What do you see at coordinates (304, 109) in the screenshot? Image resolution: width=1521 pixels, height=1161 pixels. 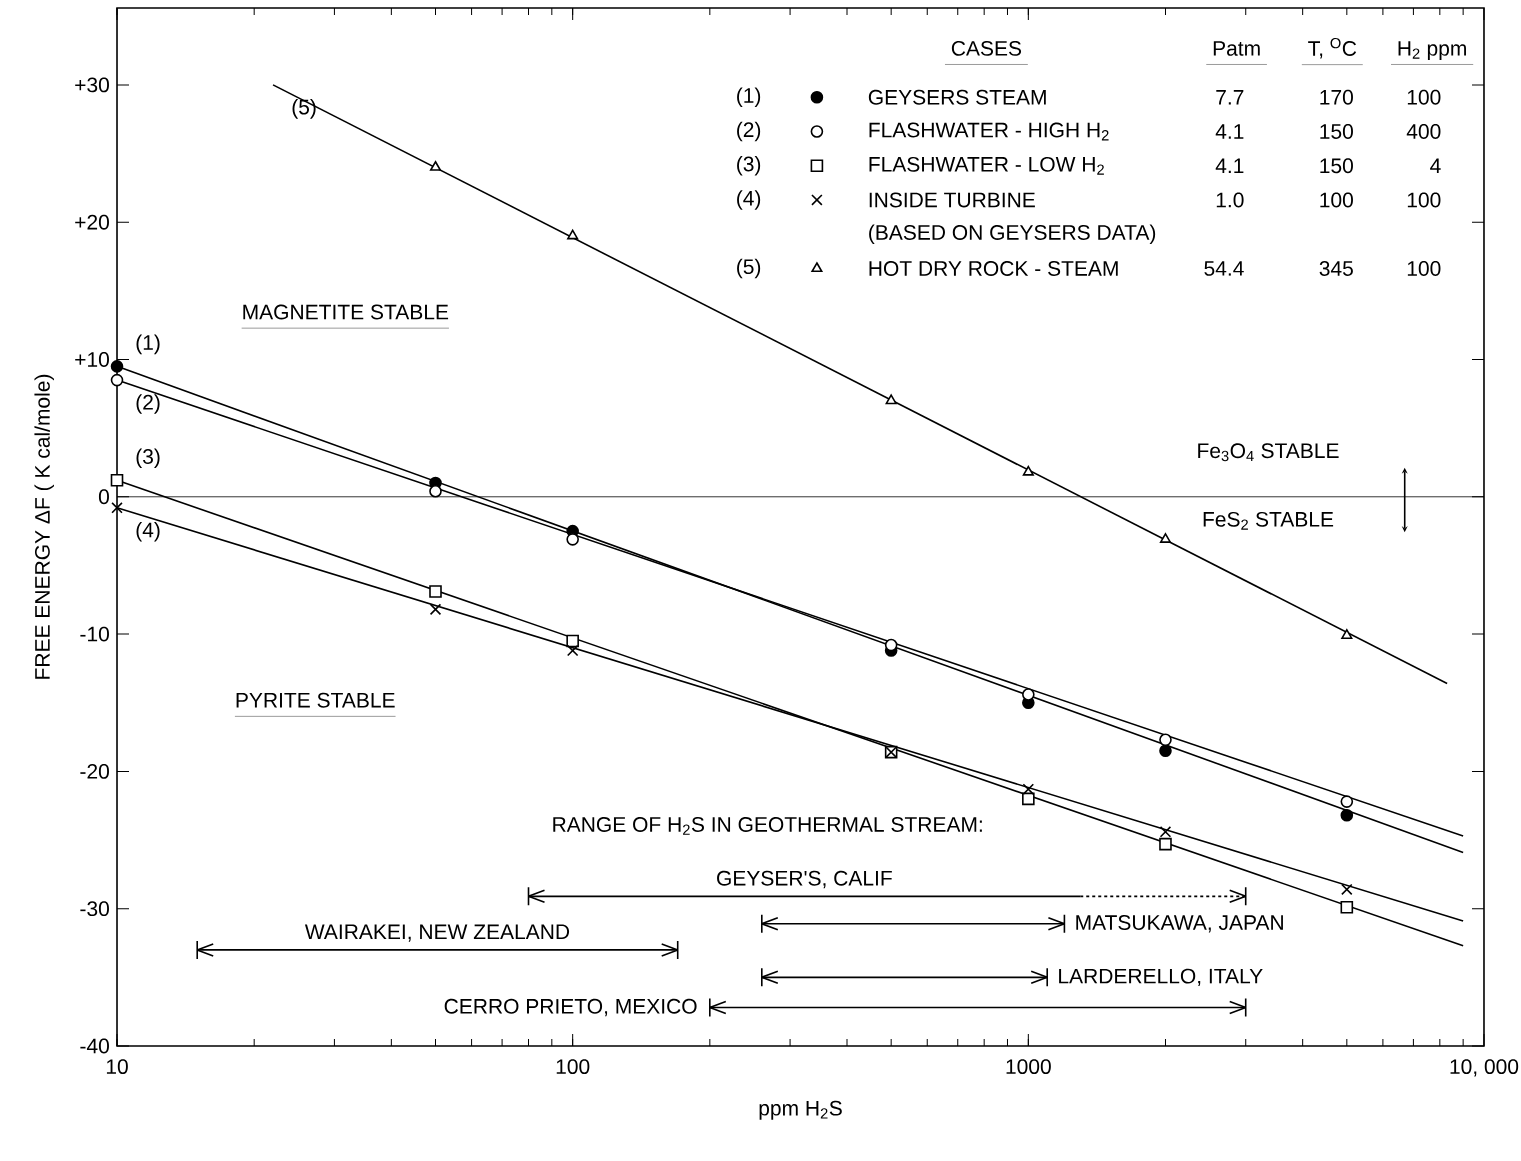 I see `series-label: (5)` at bounding box center [304, 109].